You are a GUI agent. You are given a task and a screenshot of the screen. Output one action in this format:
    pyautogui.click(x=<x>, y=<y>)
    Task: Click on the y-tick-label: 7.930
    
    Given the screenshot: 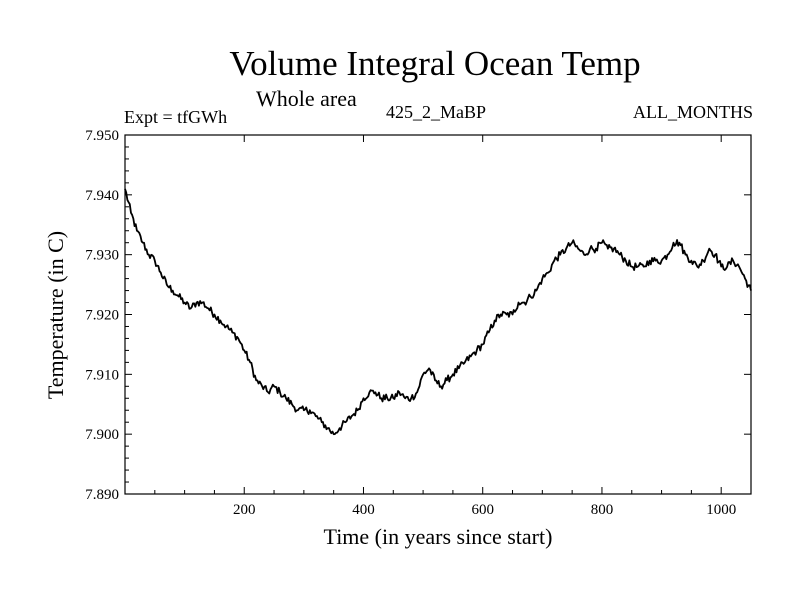 What is the action you would take?
    pyautogui.click(x=102, y=256)
    